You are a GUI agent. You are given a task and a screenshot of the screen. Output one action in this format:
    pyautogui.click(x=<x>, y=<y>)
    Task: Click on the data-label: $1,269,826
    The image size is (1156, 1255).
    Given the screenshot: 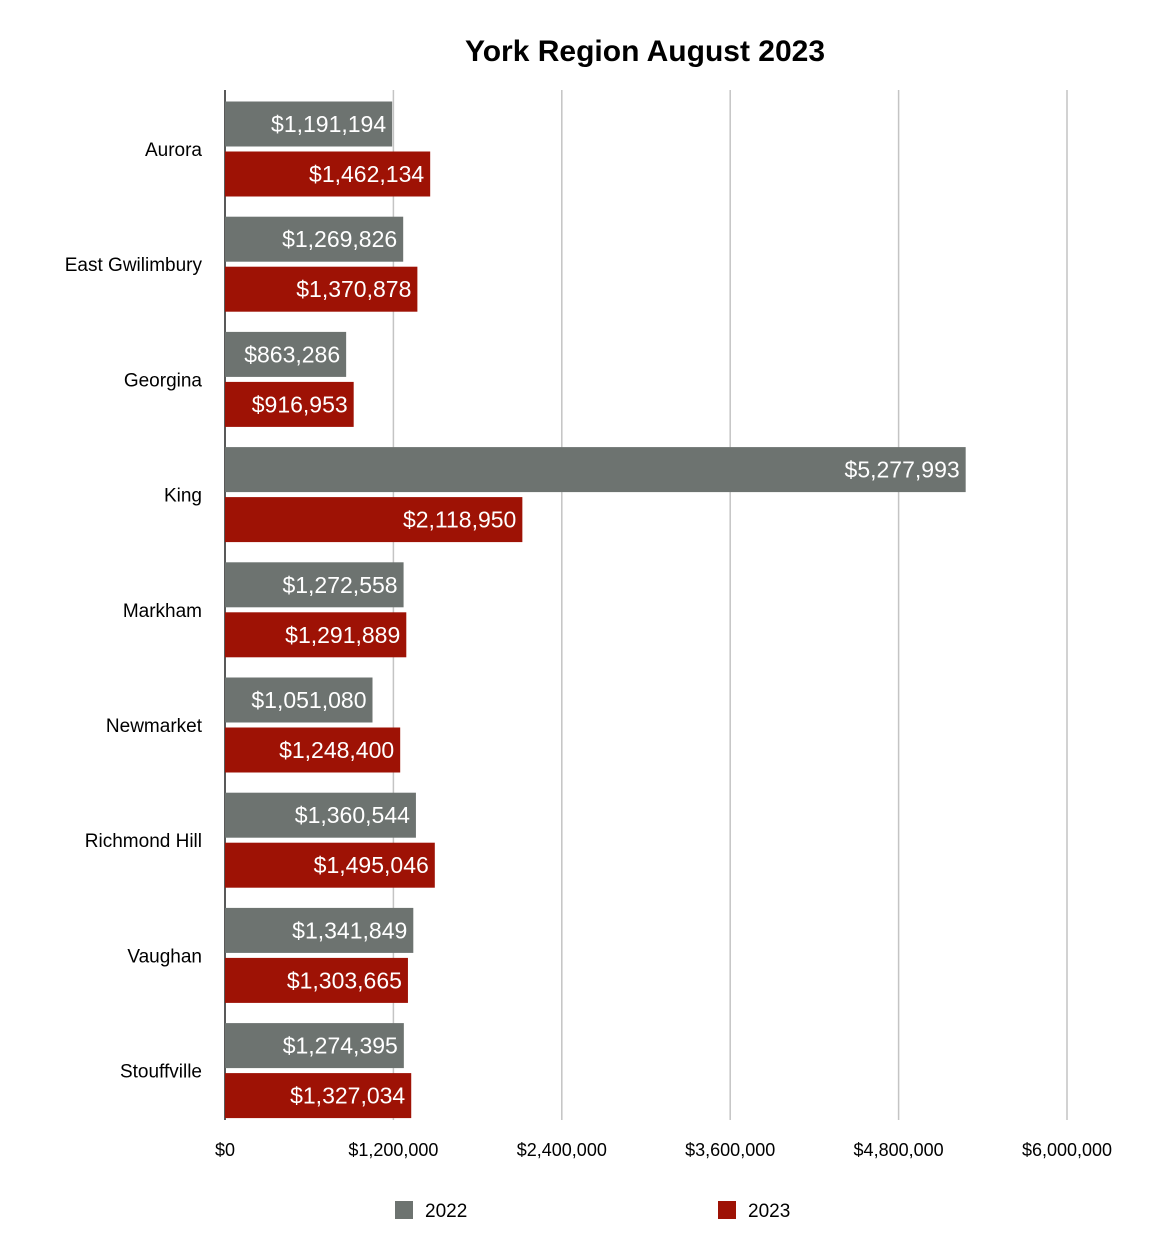 What is the action you would take?
    pyautogui.click(x=339, y=239)
    